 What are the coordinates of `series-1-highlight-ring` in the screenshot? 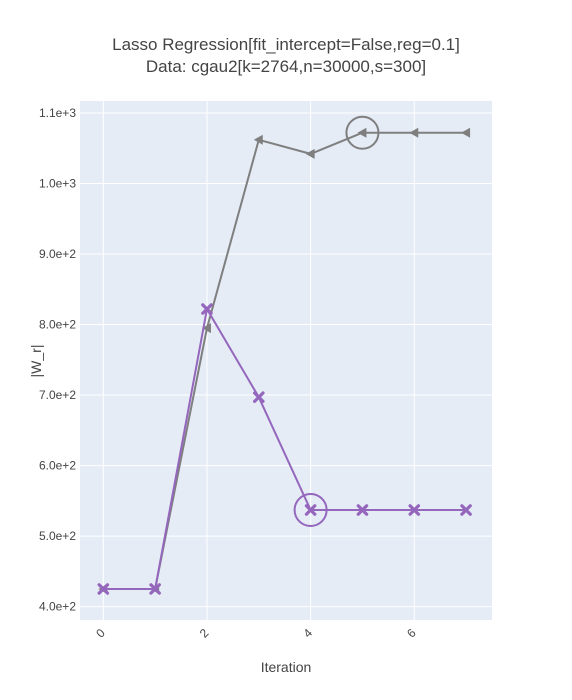 It's located at (362, 132).